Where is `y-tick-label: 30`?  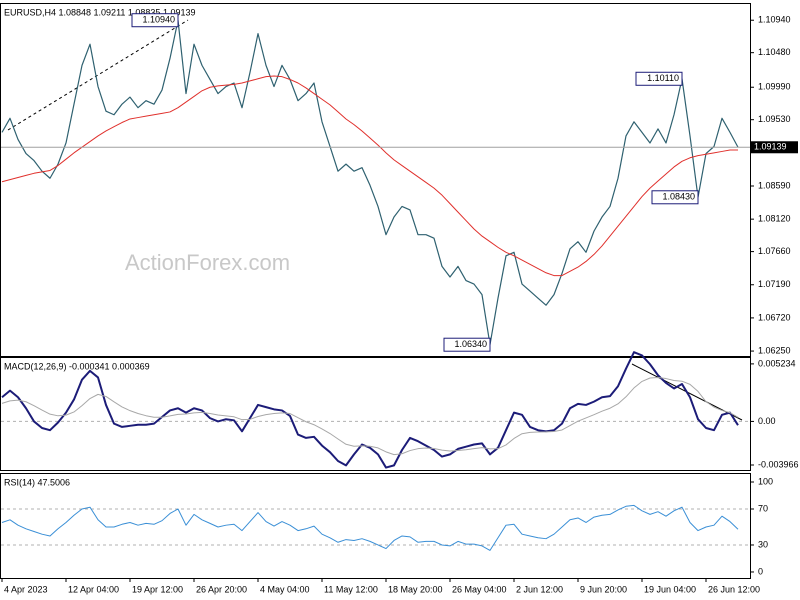
y-tick-label: 30 is located at coordinates (763, 544).